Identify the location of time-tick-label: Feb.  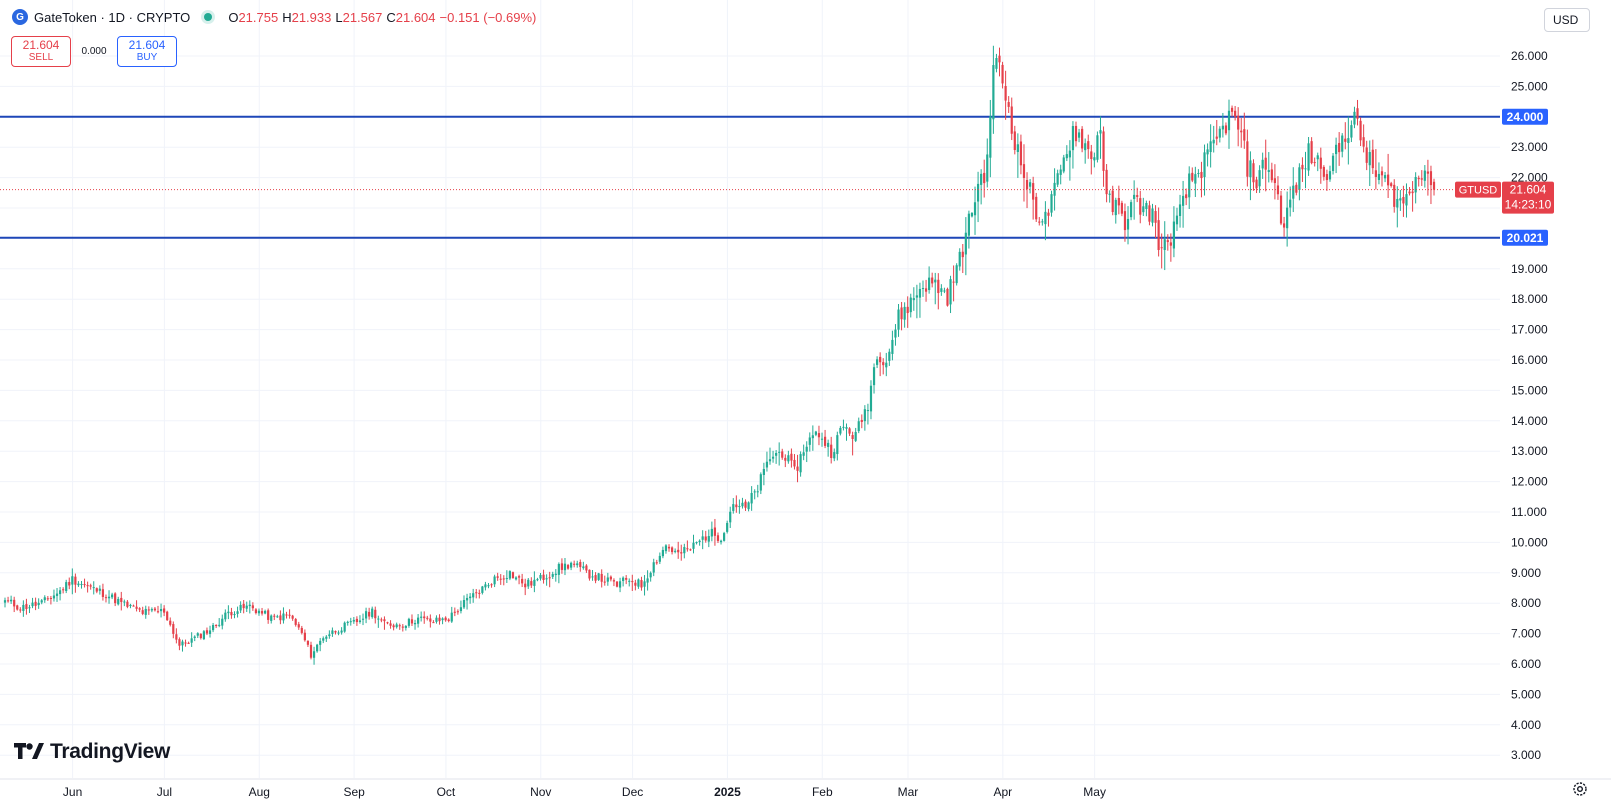
(822, 792).